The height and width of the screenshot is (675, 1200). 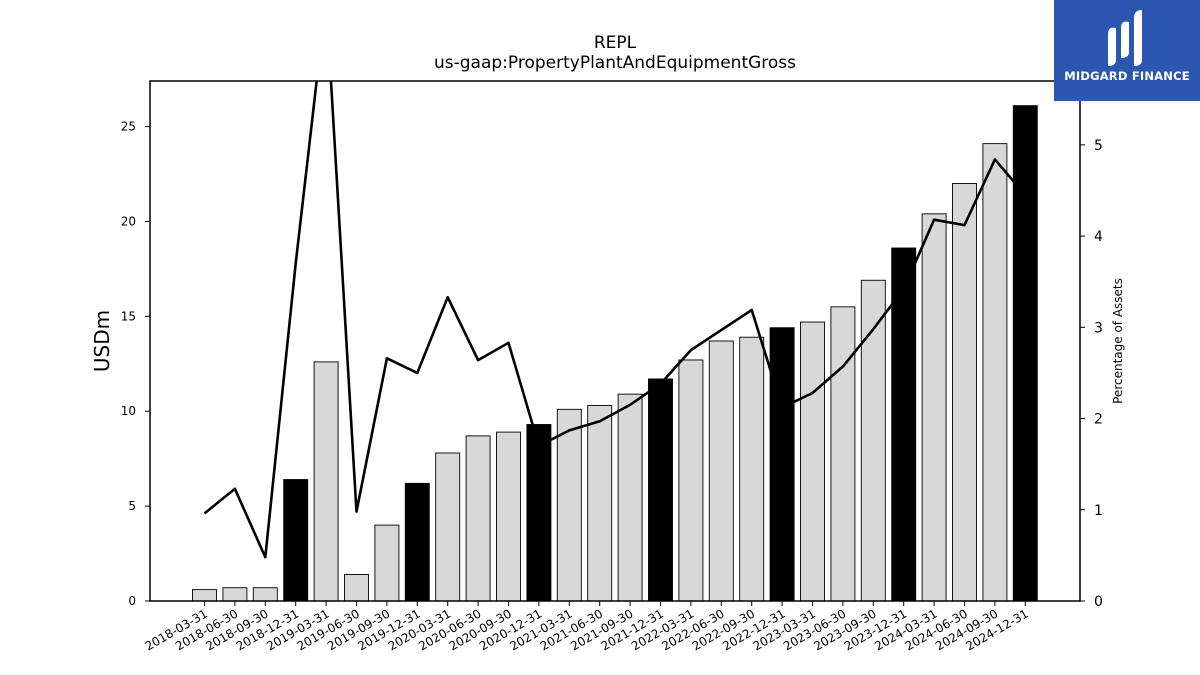 What do you see at coordinates (1091, 374) in the screenshot?
I see `y-axis-right: 0 1 2 3 4 5` at bounding box center [1091, 374].